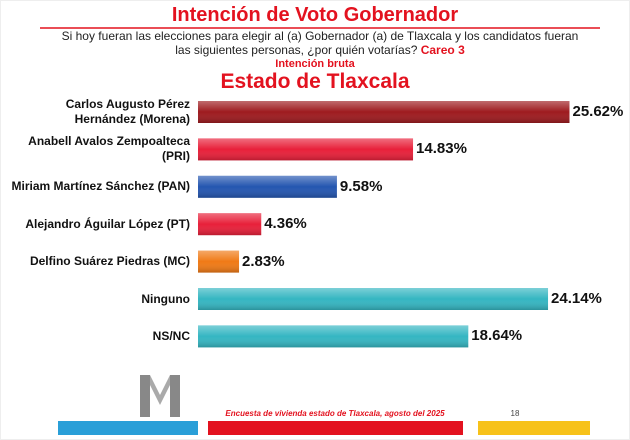 This screenshot has width=630, height=440. Describe the element at coordinates (109, 261) in the screenshot. I see `category-label: Delfino Suárez Piedras (MC)` at that location.